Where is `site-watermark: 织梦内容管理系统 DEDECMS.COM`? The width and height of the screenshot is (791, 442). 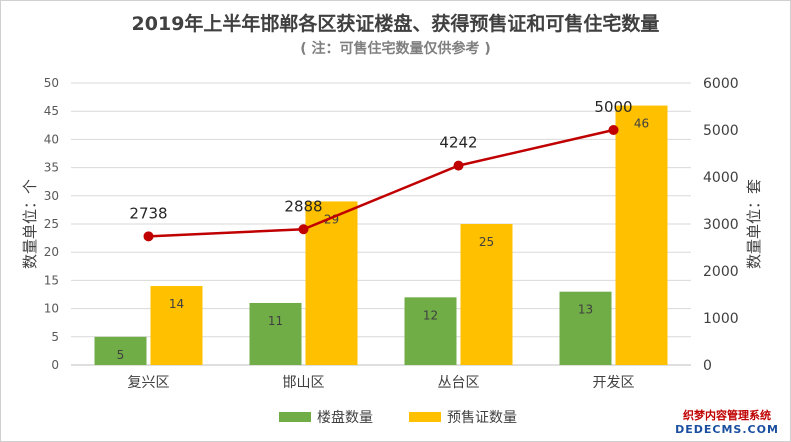 site-watermark: 织梦内容管理系统 DEDECMS.COM is located at coordinates (727, 423).